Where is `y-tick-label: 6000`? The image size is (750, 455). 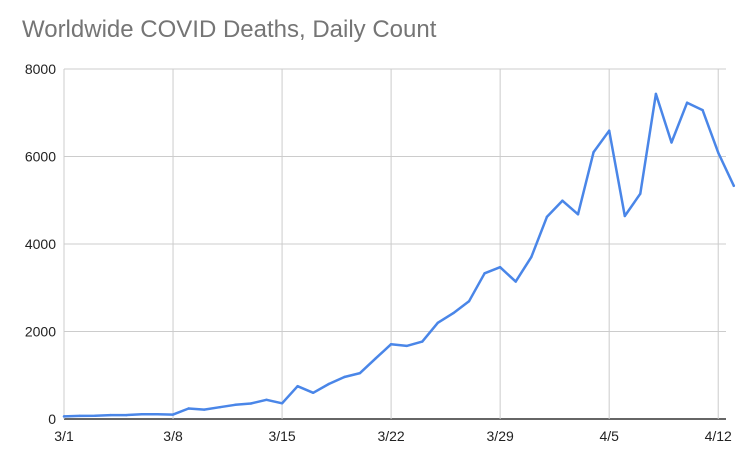 y-tick-label: 6000 is located at coordinates (40, 157).